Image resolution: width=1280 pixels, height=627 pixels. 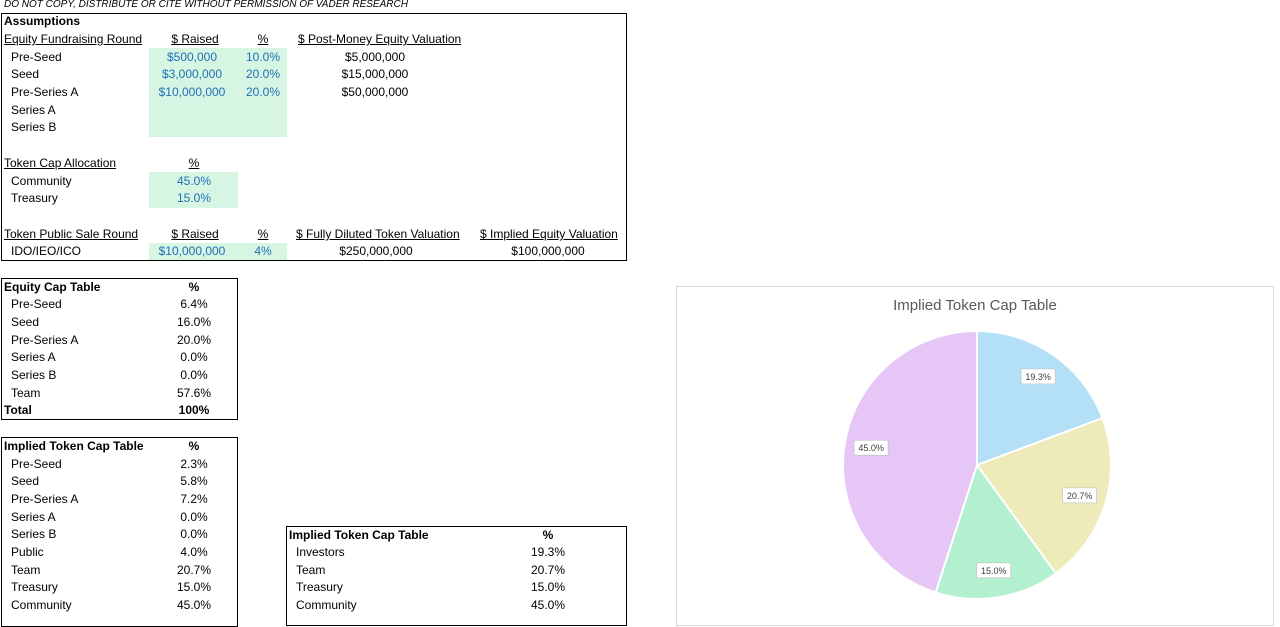 What do you see at coordinates (193, 190) in the screenshot?
I see `input-highlight-token-cap` at bounding box center [193, 190].